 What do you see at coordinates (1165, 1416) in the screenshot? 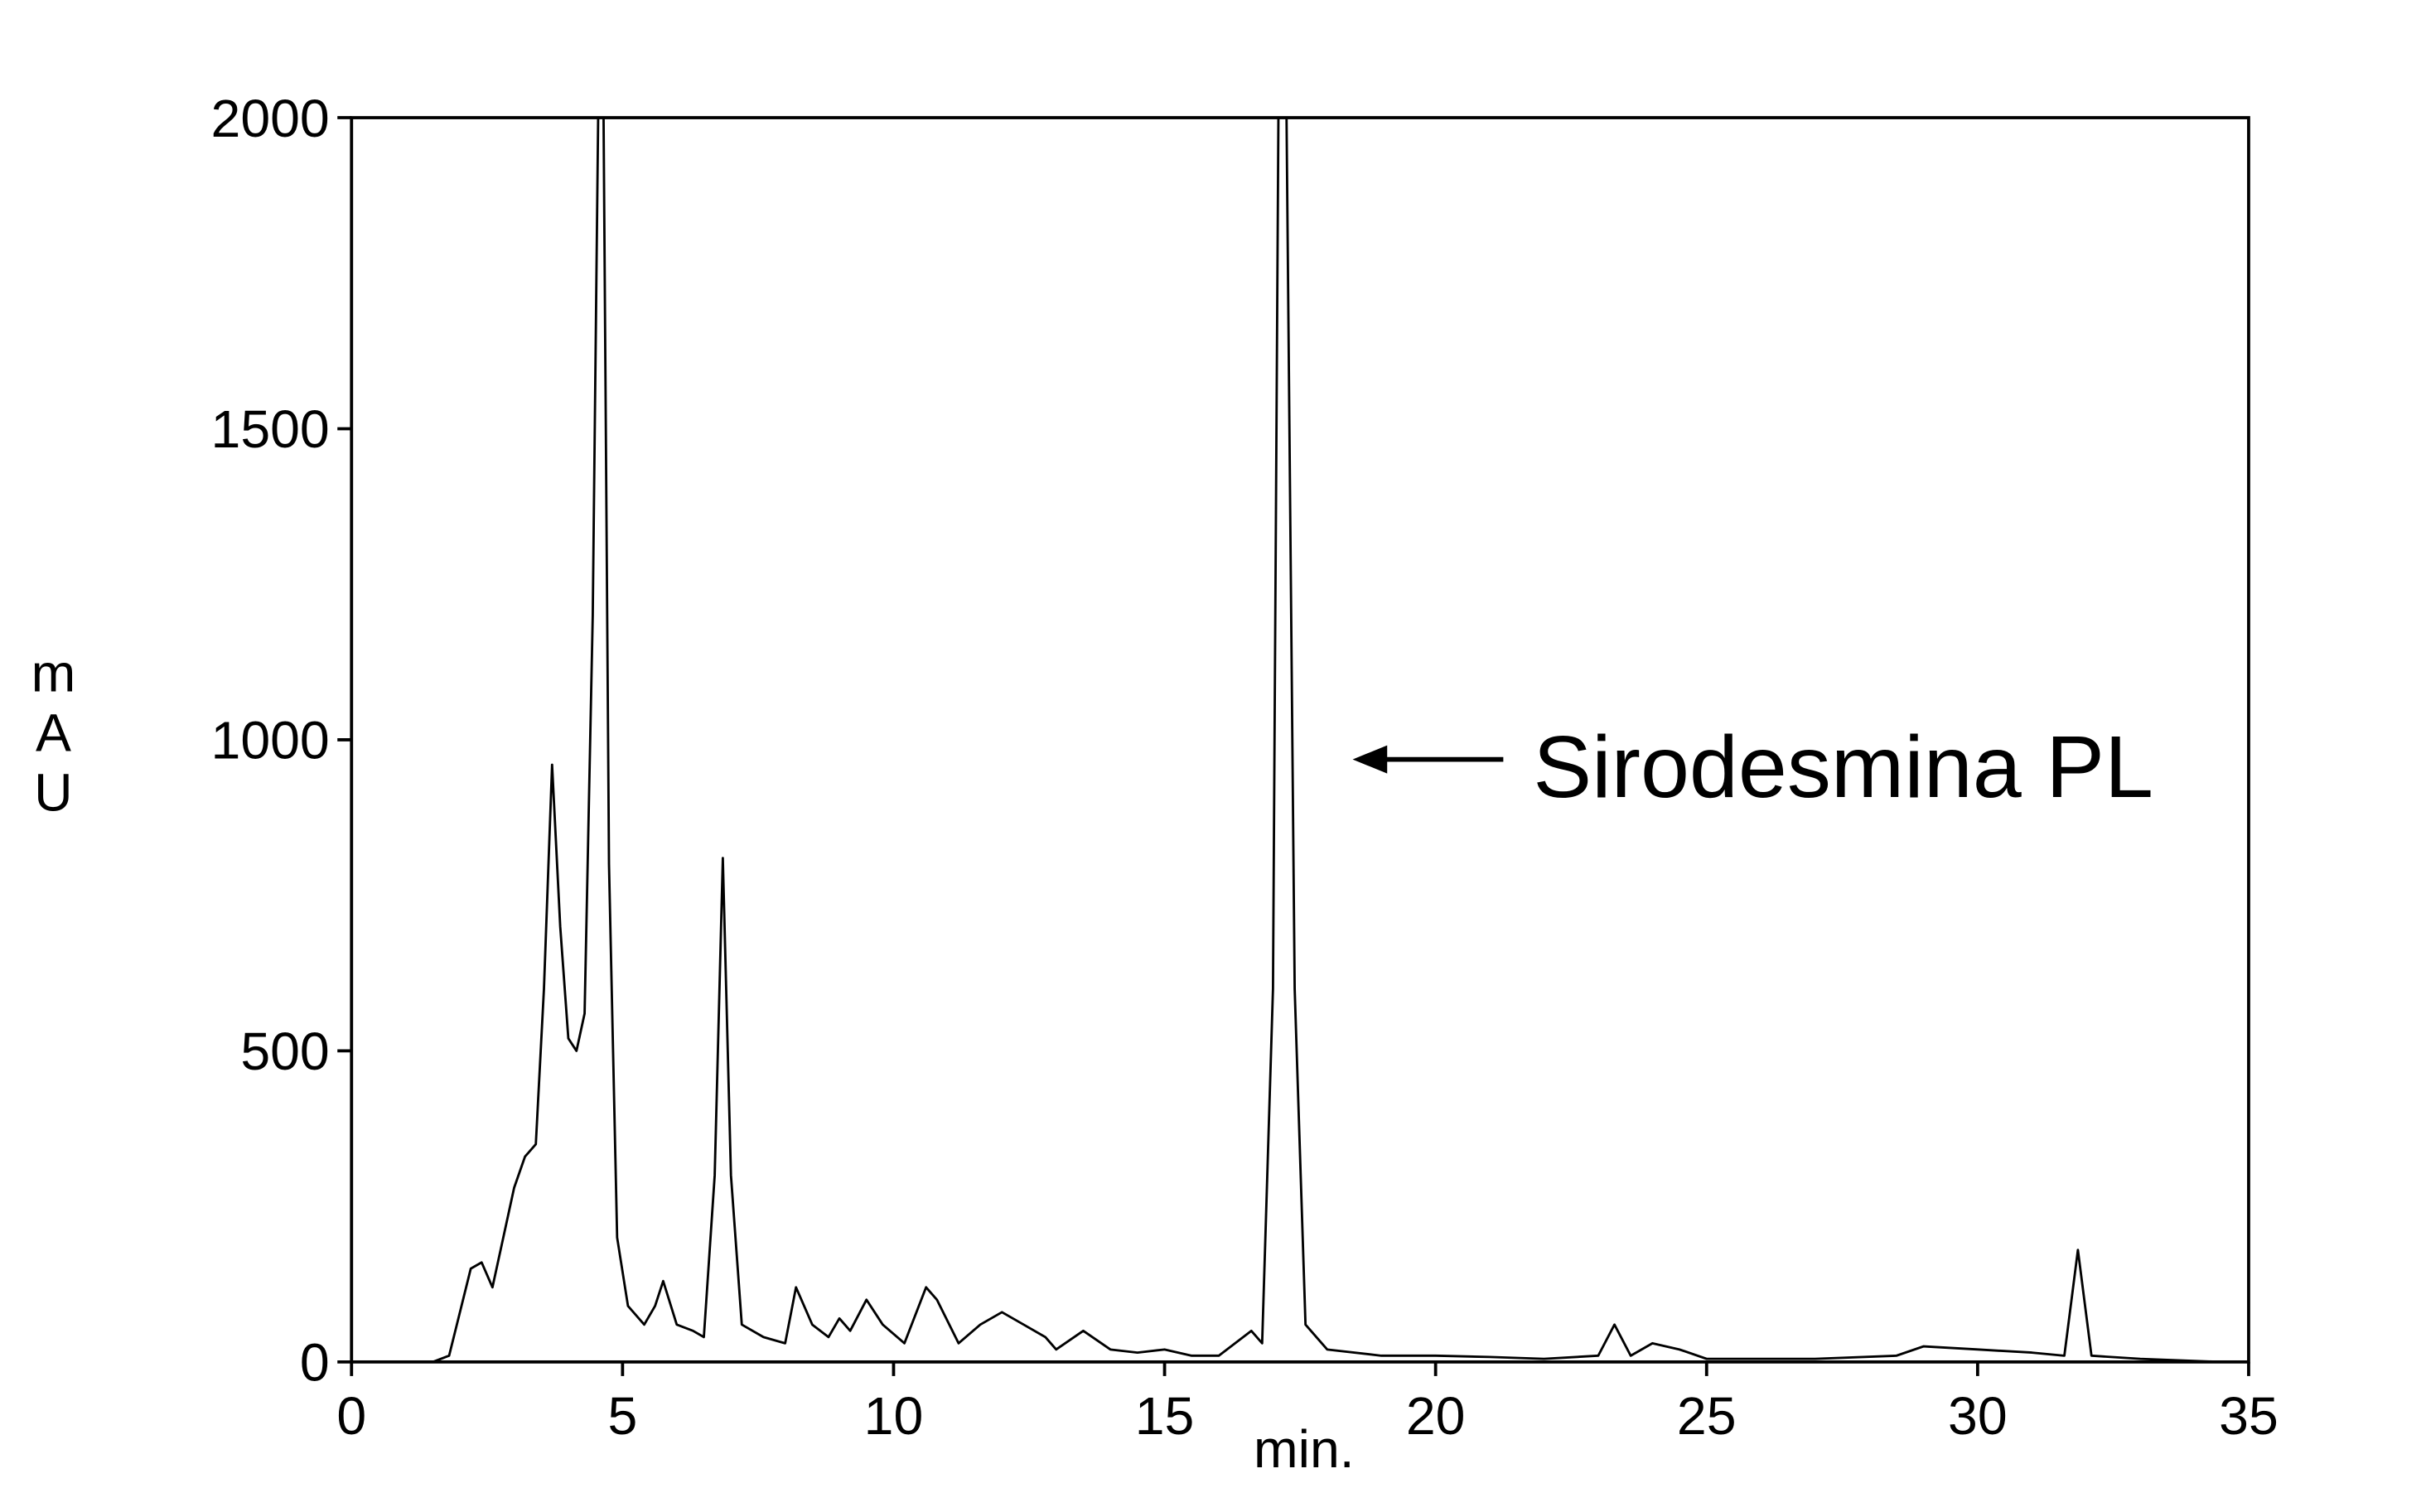
I see `x-tick-label: 15` at bounding box center [1165, 1416].